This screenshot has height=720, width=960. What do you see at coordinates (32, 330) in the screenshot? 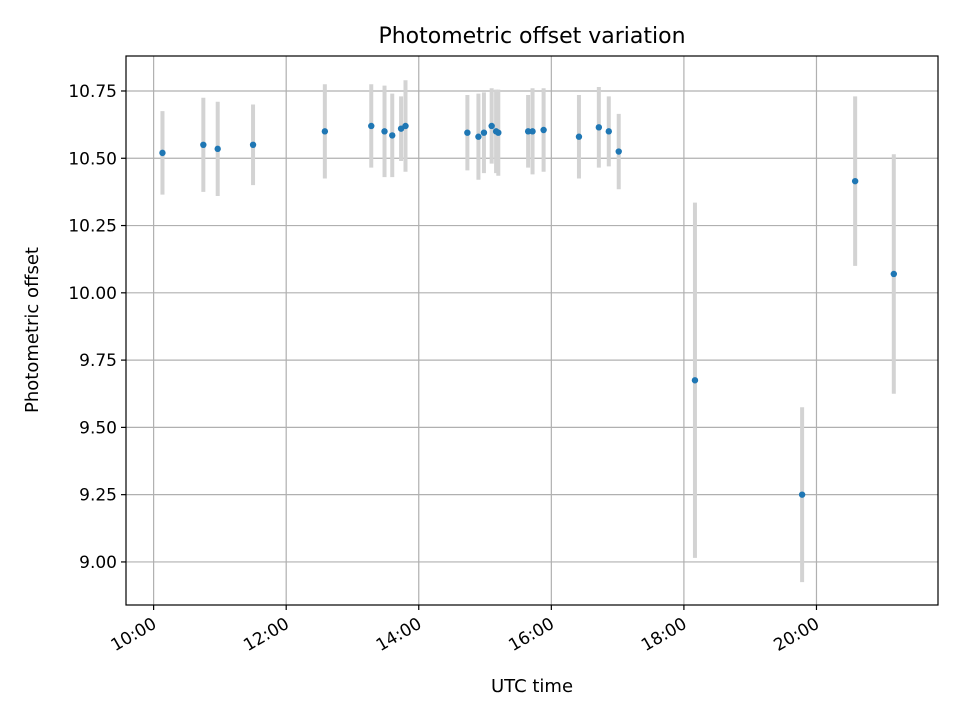
I see `y-axis-label: Photometric offset` at bounding box center [32, 330].